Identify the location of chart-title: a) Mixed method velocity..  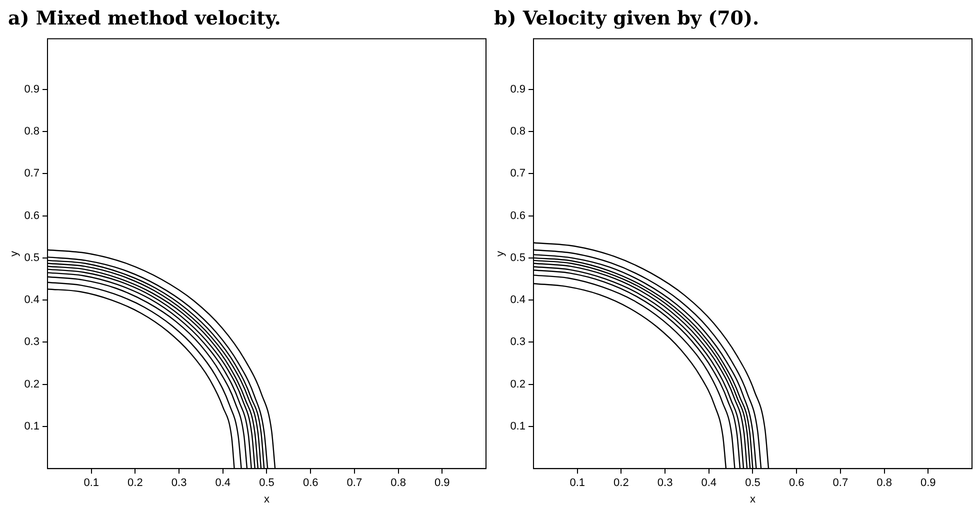
(144, 18).